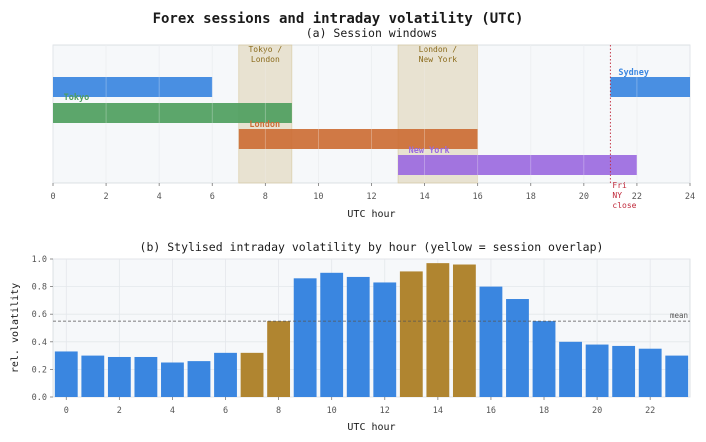  What do you see at coordinates (318, 197) in the screenshot?
I see `panel-a-xtick-label: 10` at bounding box center [318, 197].